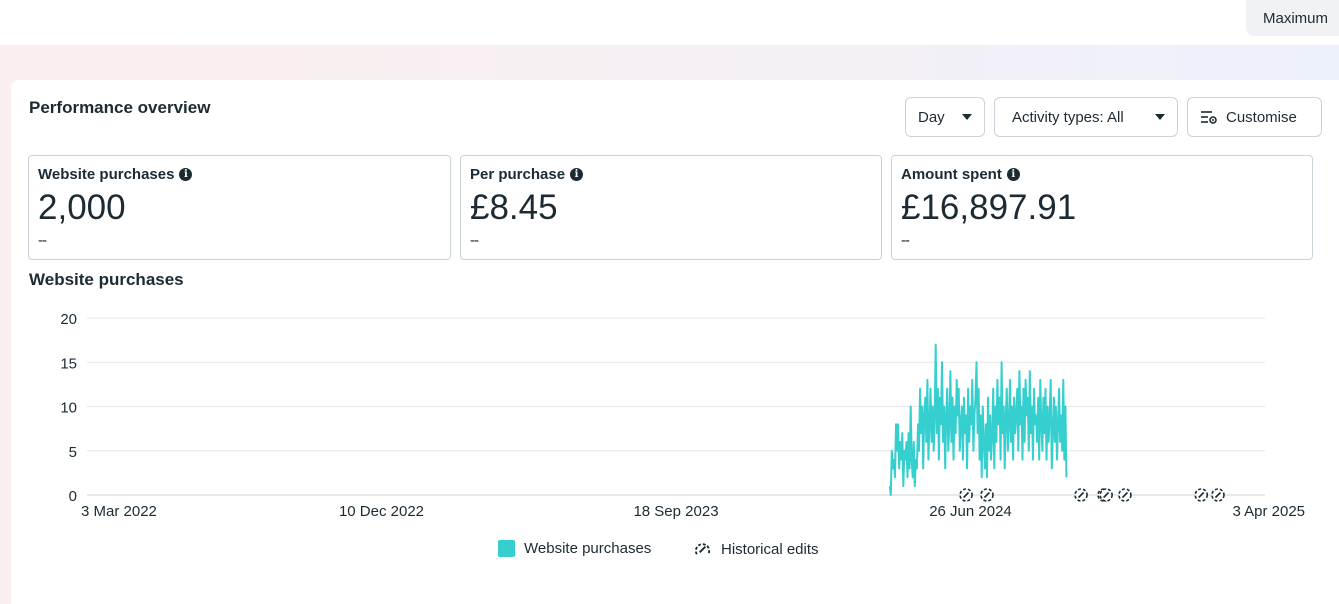  Describe the element at coordinates (931, 117) in the screenshot. I see `day-dropdown-label: Day` at that location.